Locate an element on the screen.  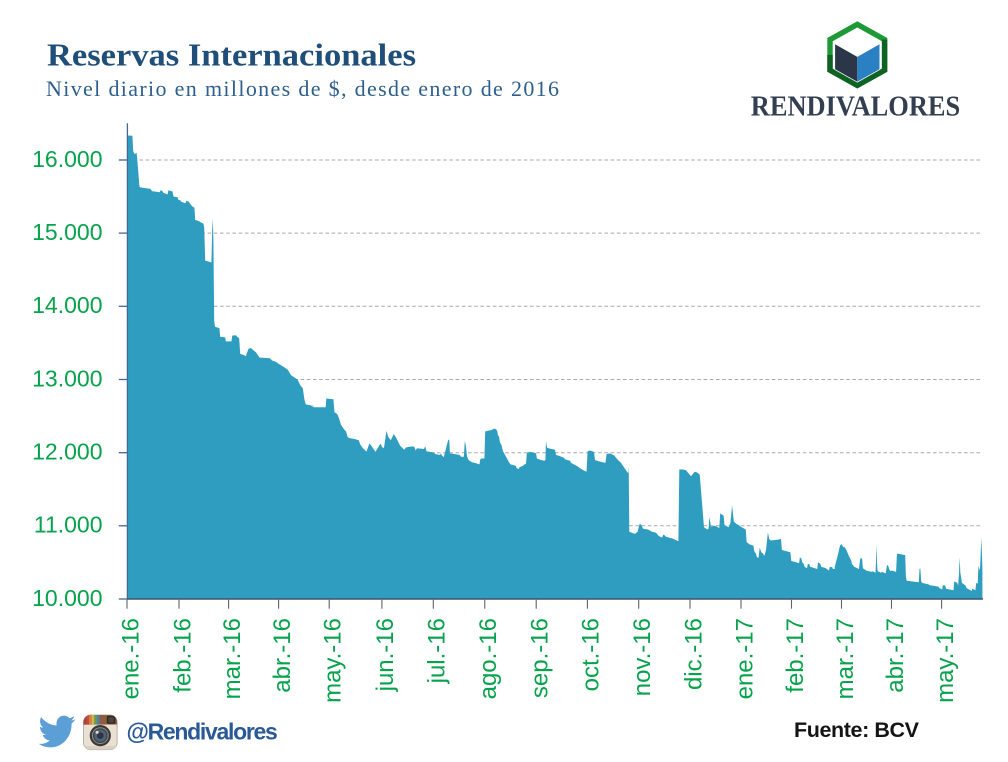
svg-text: 12.000 is located at coordinates (67, 452).